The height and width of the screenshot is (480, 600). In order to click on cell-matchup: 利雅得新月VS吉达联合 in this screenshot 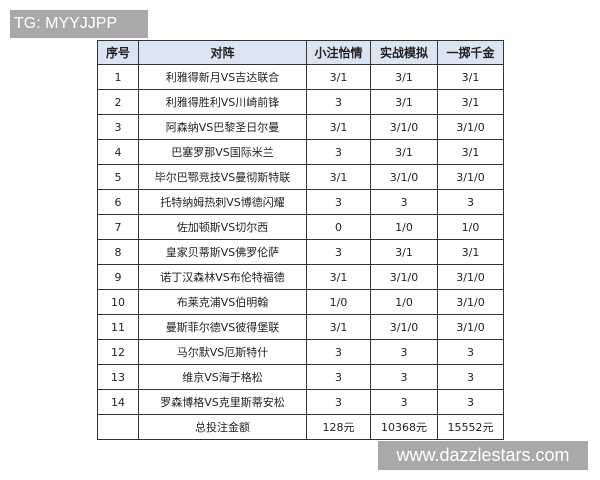, I will do `click(222, 77)`.